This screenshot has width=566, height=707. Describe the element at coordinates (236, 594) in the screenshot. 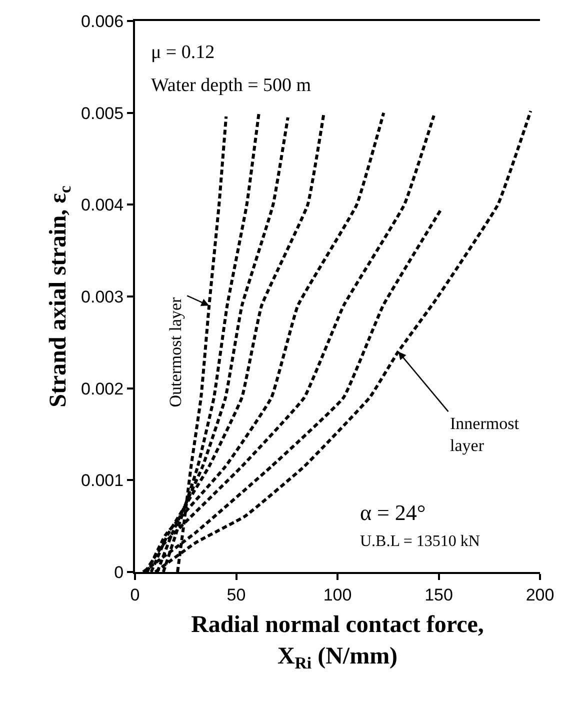

I see `x-tick-label: 50` at that location.